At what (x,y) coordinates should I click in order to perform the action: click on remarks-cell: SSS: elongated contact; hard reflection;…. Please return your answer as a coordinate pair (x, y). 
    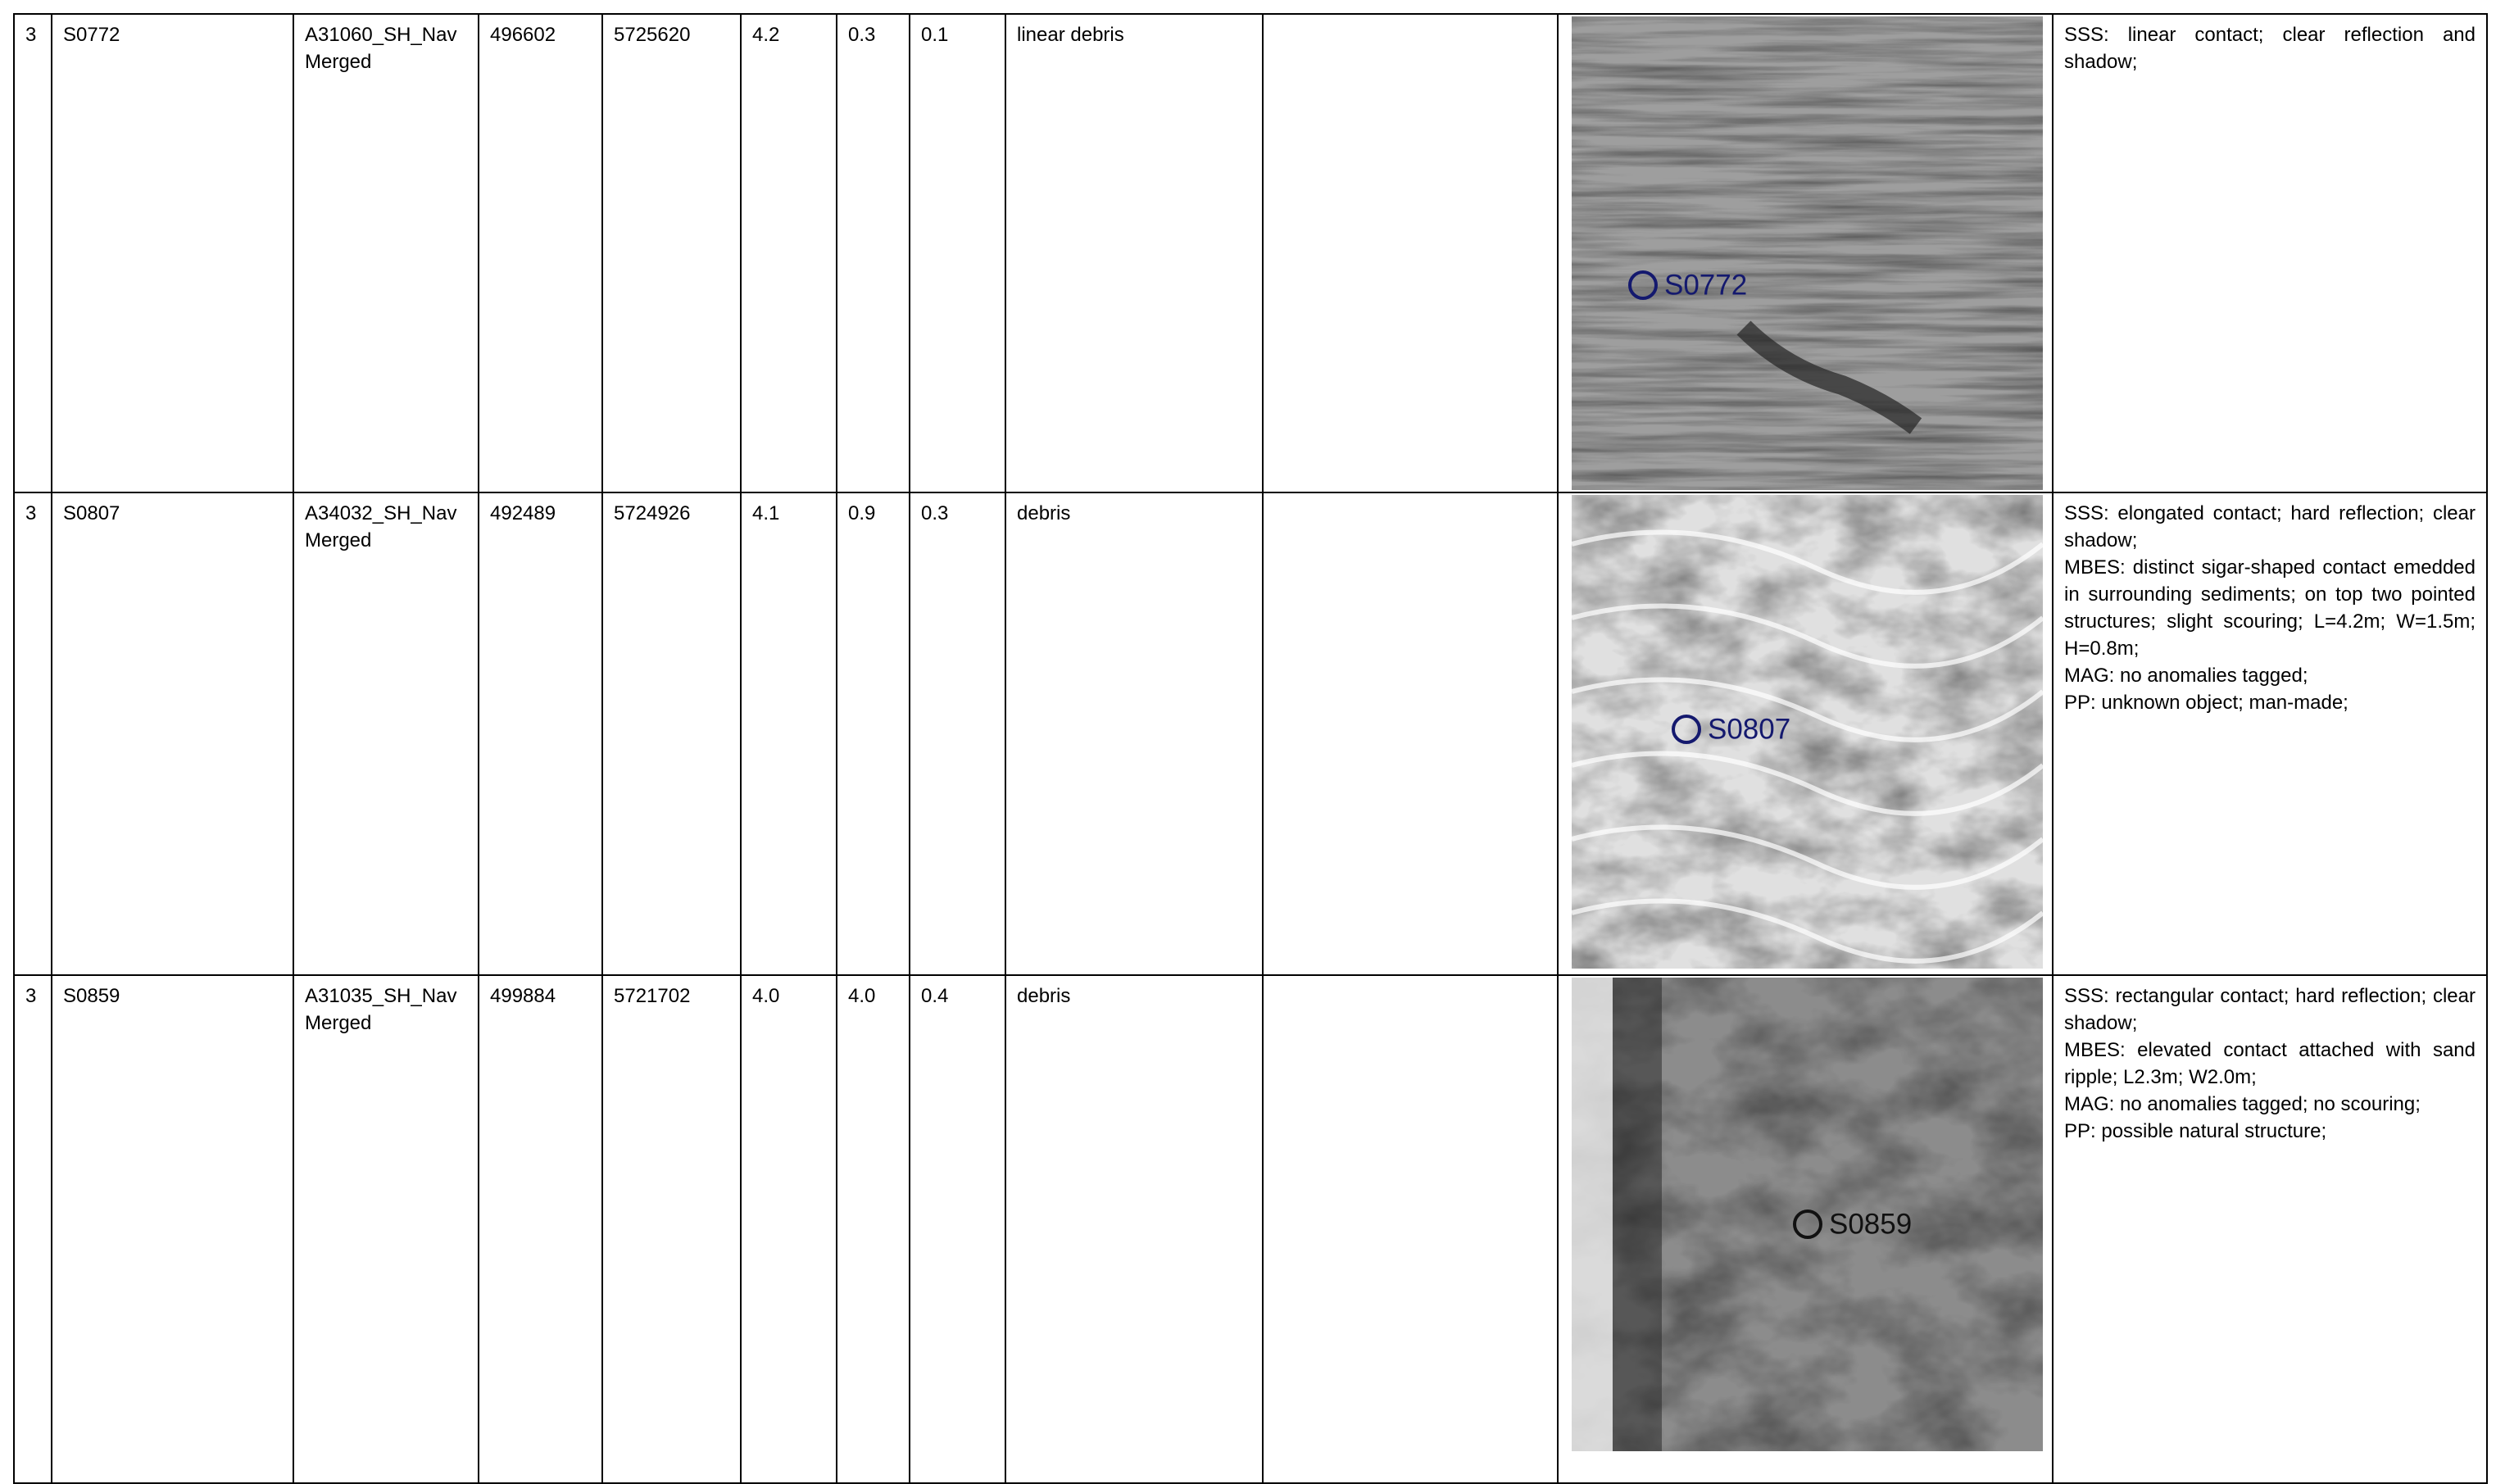
    Looking at the image, I should click on (2270, 734).